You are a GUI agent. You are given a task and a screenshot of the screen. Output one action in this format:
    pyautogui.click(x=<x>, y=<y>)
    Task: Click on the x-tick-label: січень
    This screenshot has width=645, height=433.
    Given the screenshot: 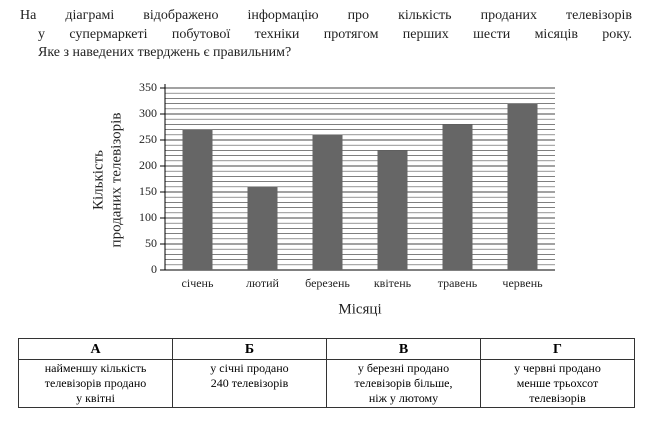 What is the action you would take?
    pyautogui.click(x=198, y=283)
    